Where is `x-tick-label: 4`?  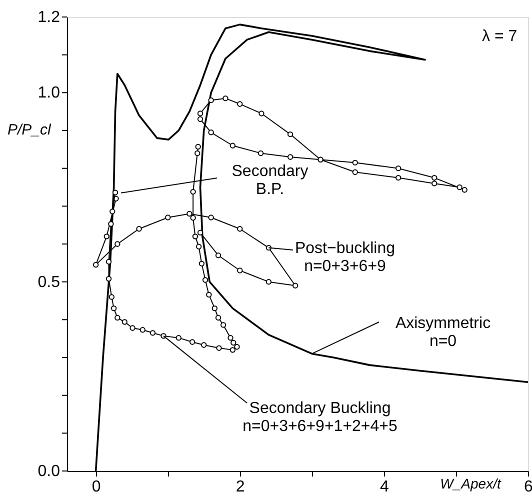 x-tick-label: 4 is located at coordinates (384, 487).